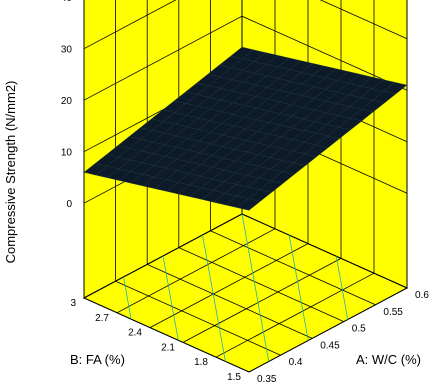 The width and height of the screenshot is (440, 383). I want to click on x-tick-label: 0.4, so click(296, 362).